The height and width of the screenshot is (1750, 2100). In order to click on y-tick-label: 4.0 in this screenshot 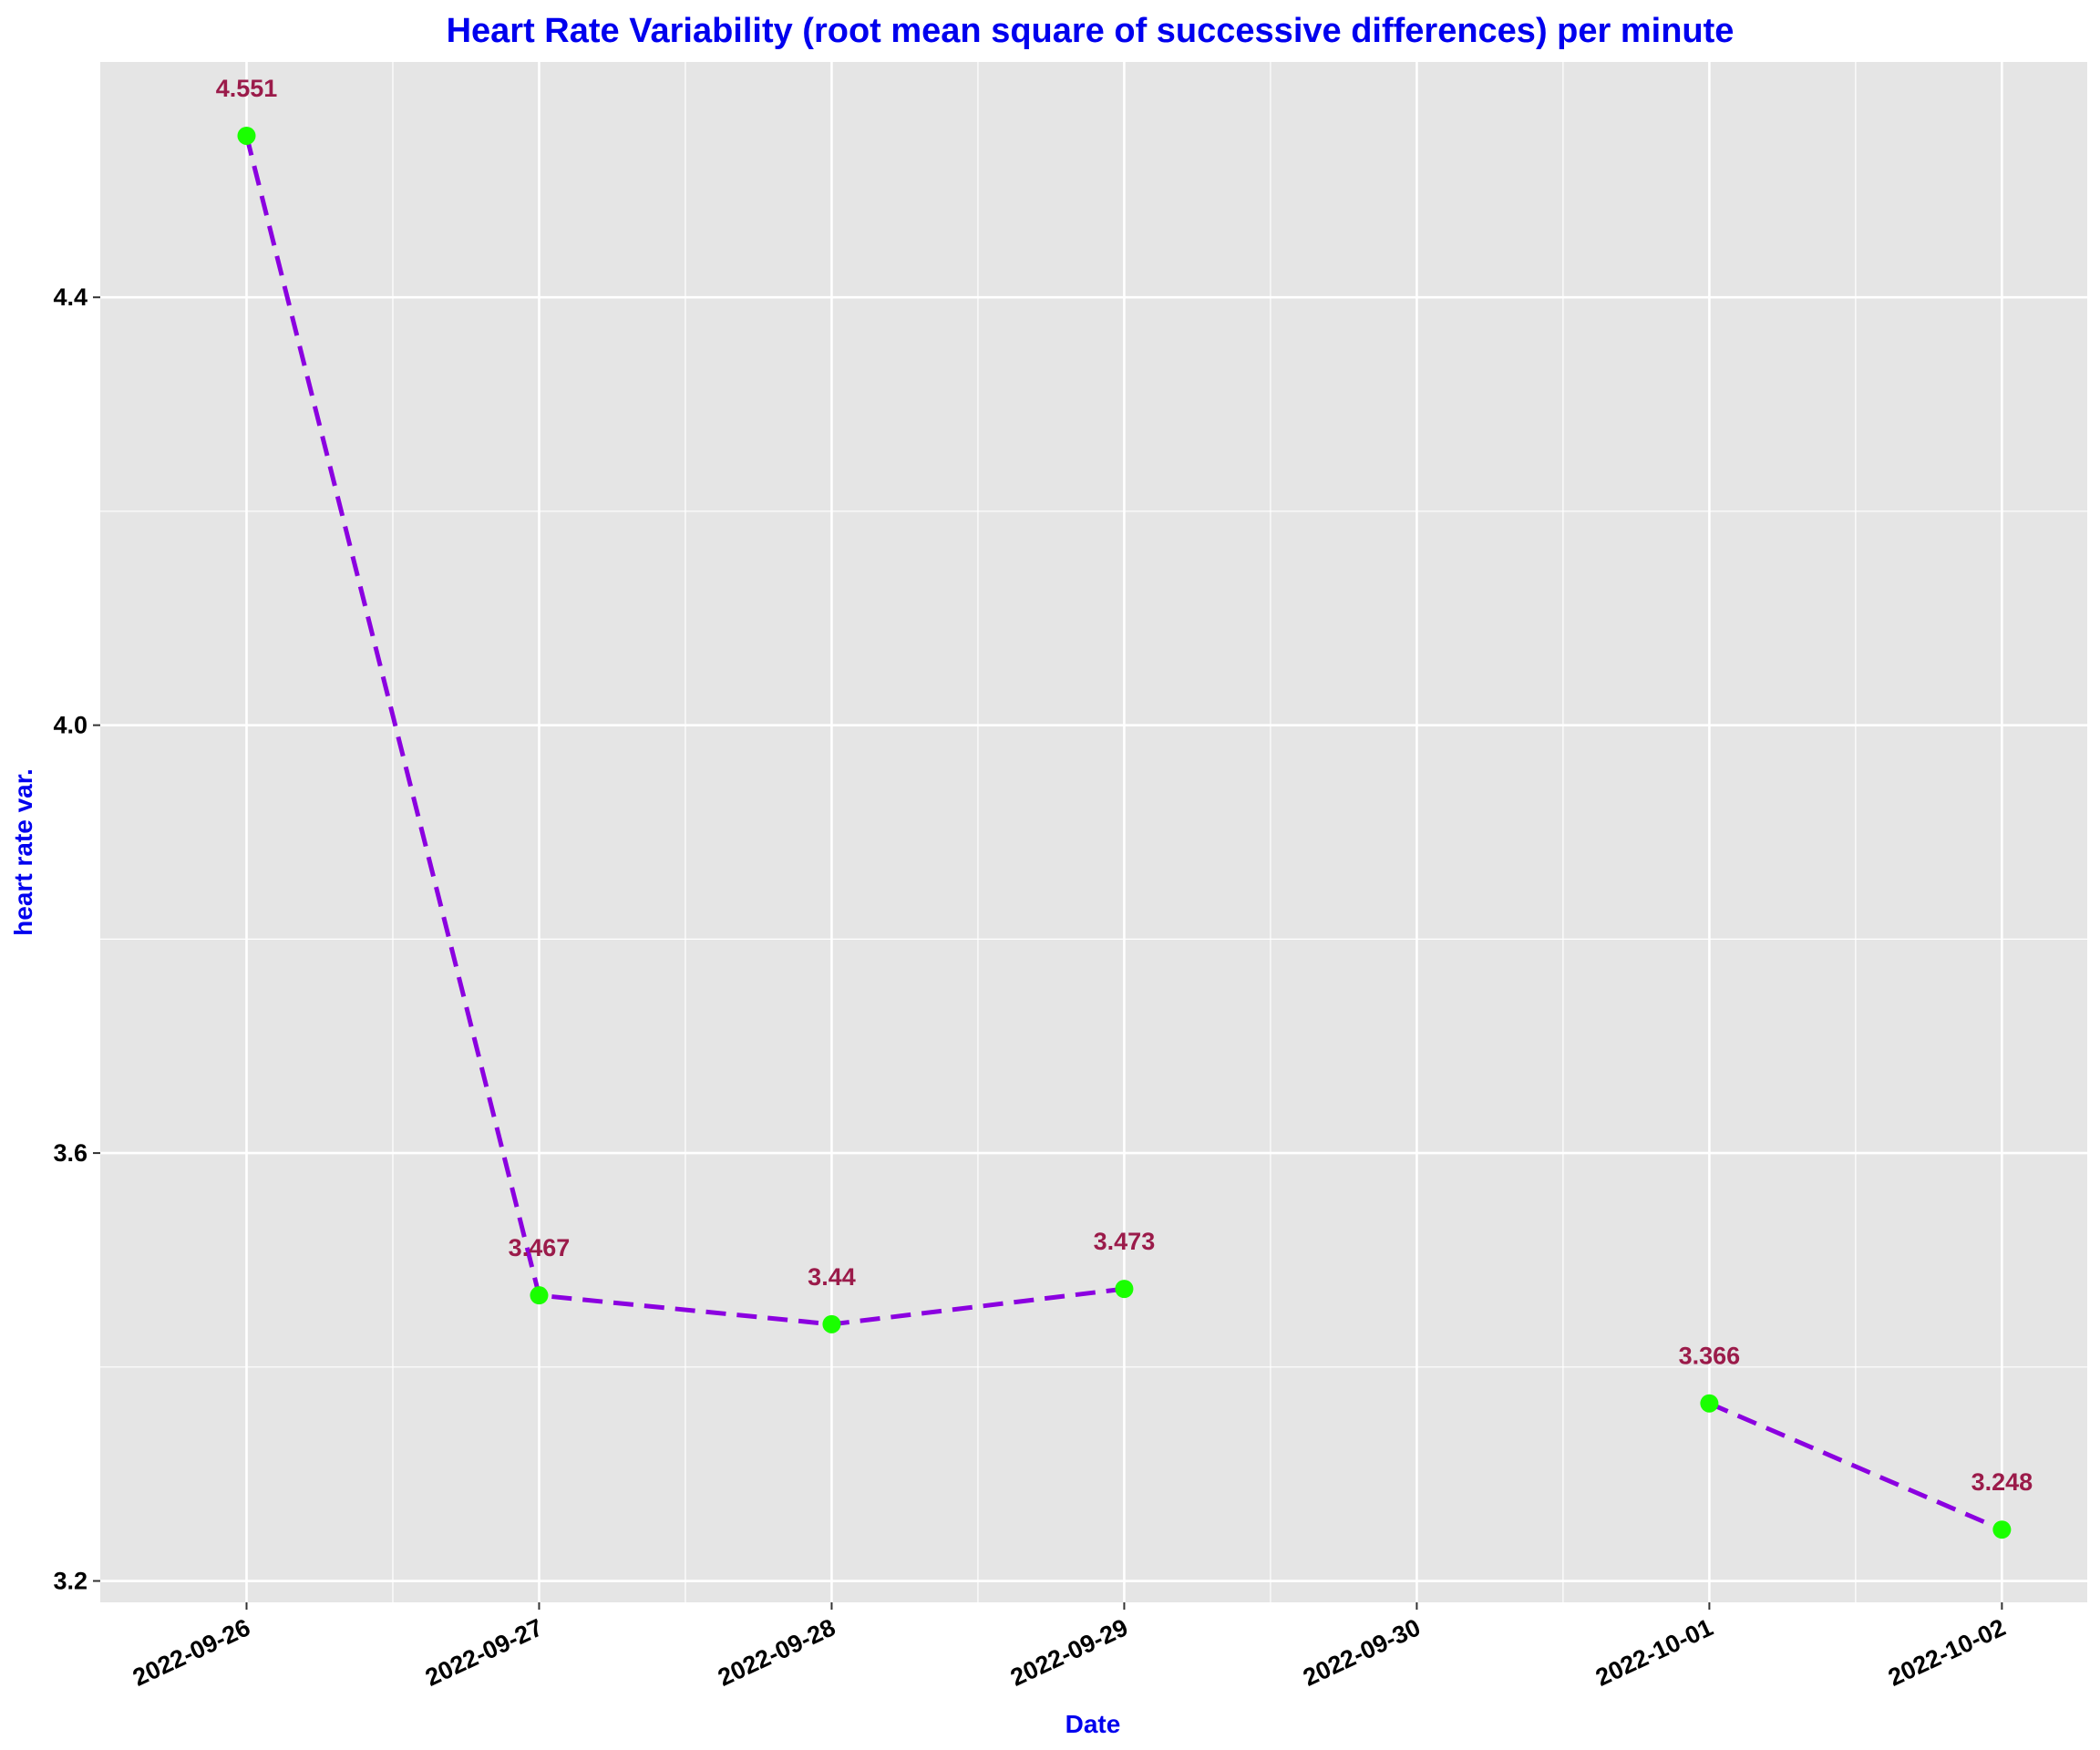, I will do `click(70, 726)`.